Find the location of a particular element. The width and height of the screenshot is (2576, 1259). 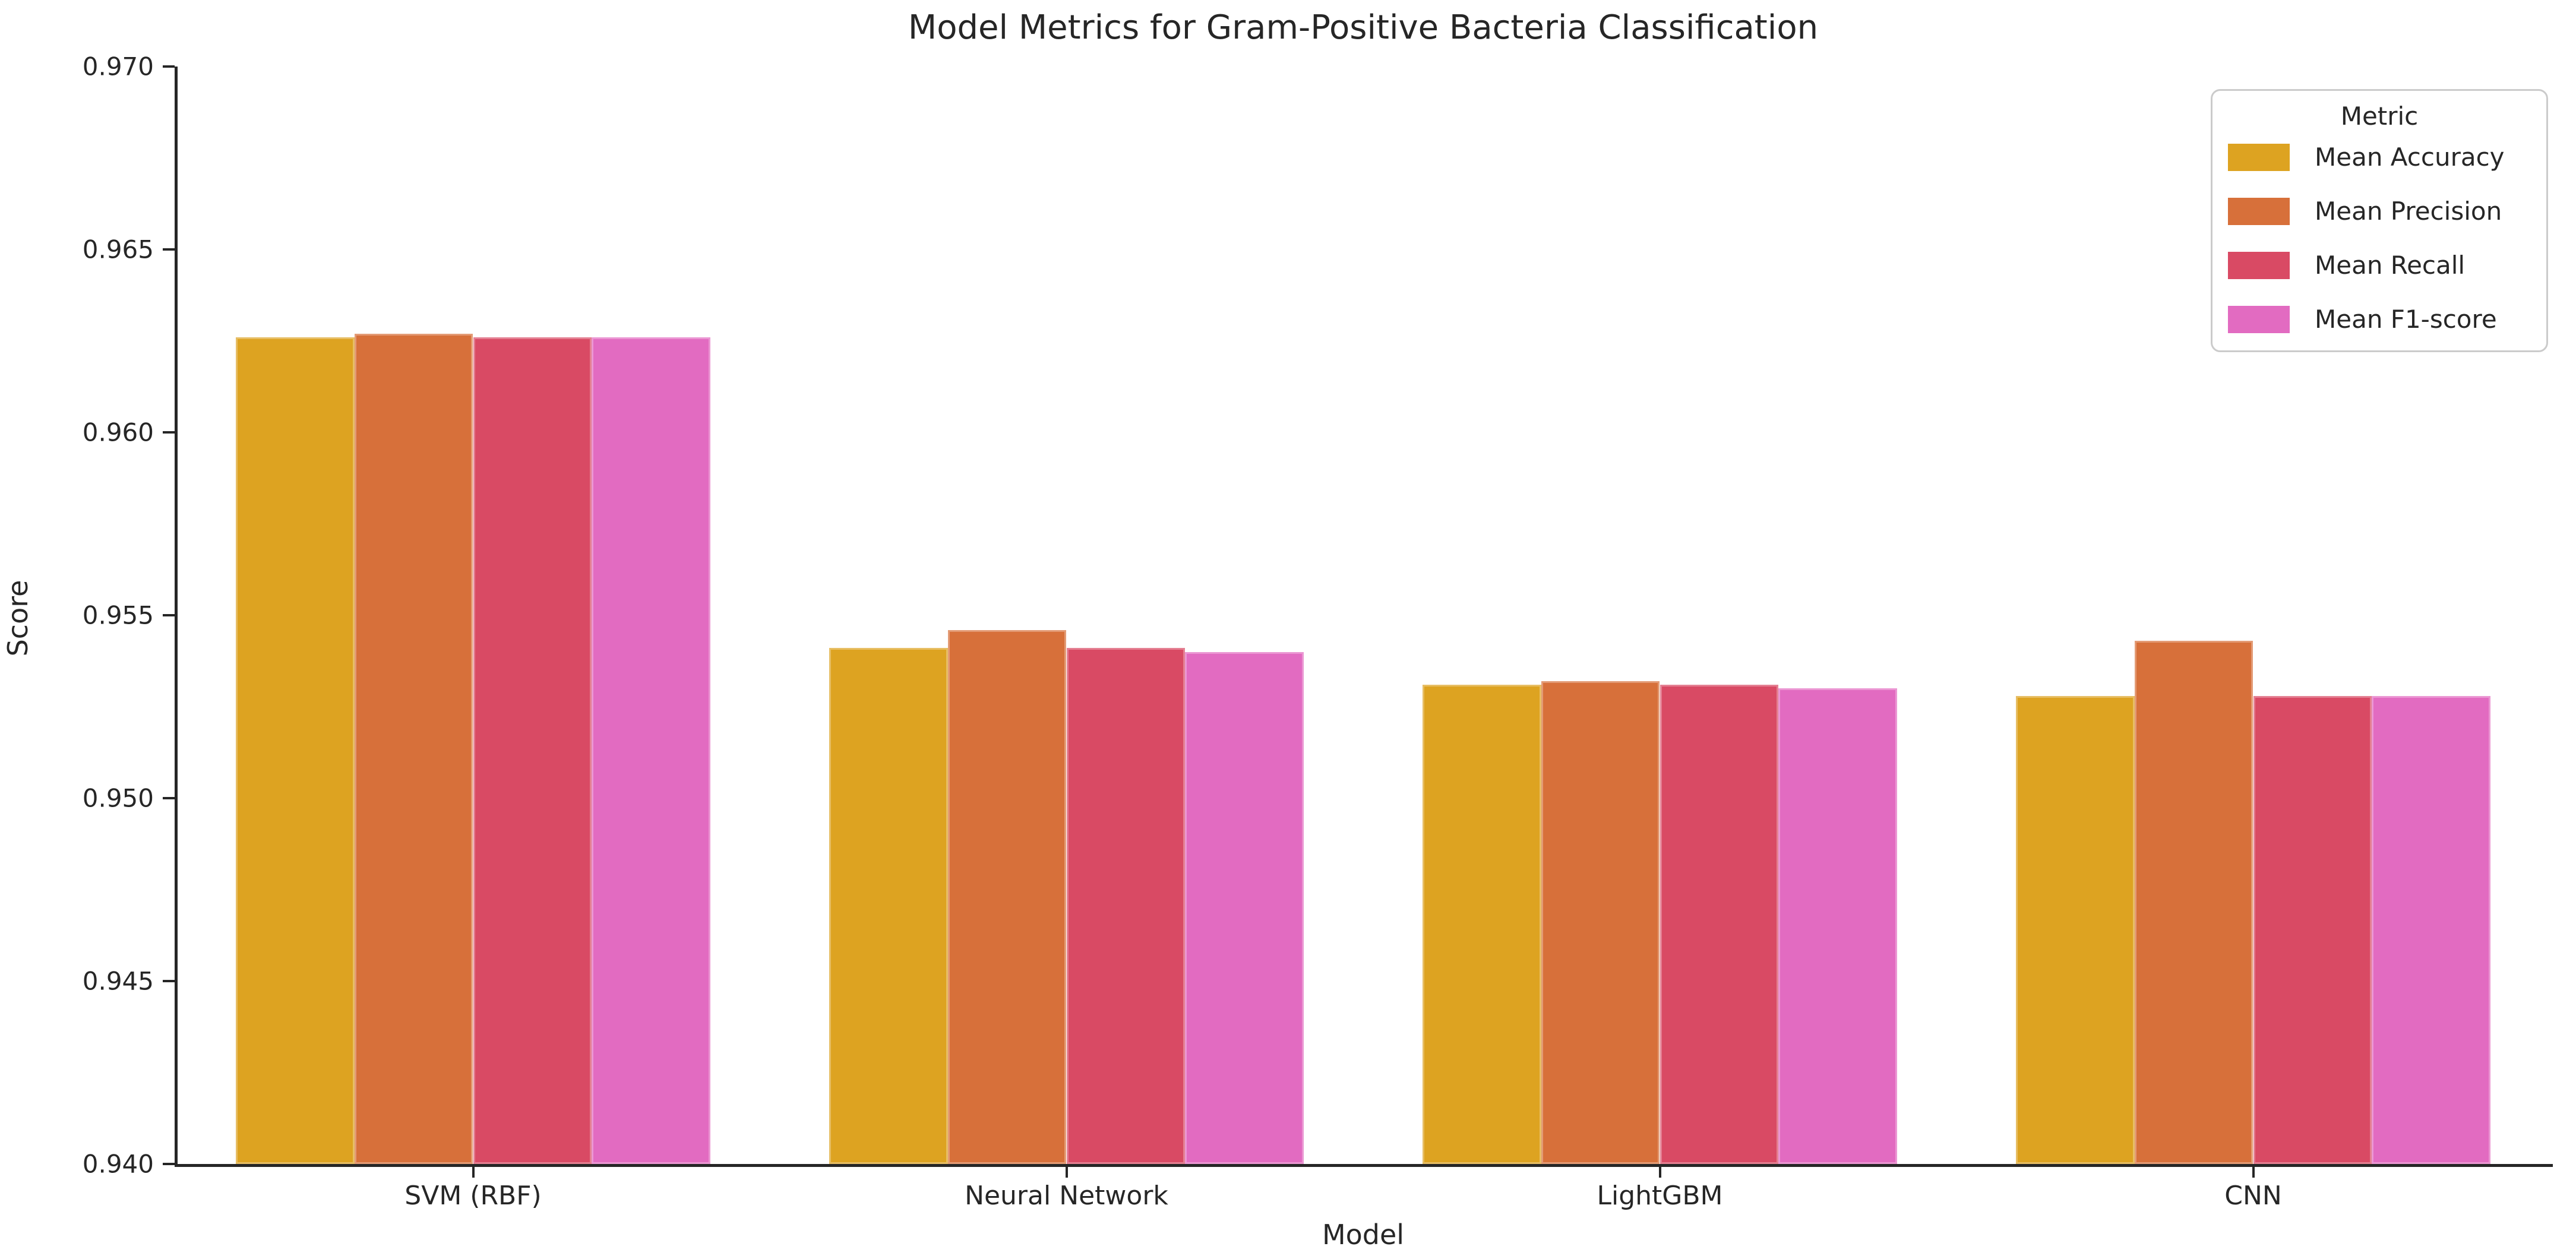

x-tick-label: CNN is located at coordinates (2253, 1196).